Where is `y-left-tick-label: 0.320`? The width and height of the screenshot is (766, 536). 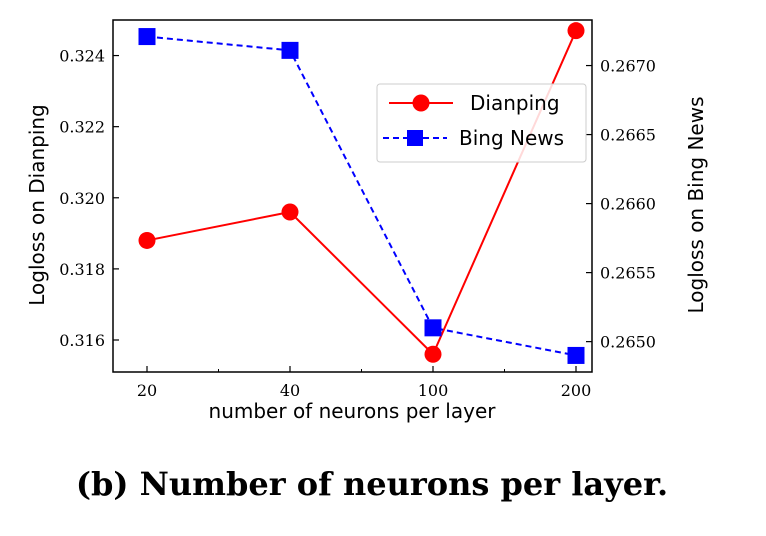
y-left-tick-label: 0.320 is located at coordinates (82, 198).